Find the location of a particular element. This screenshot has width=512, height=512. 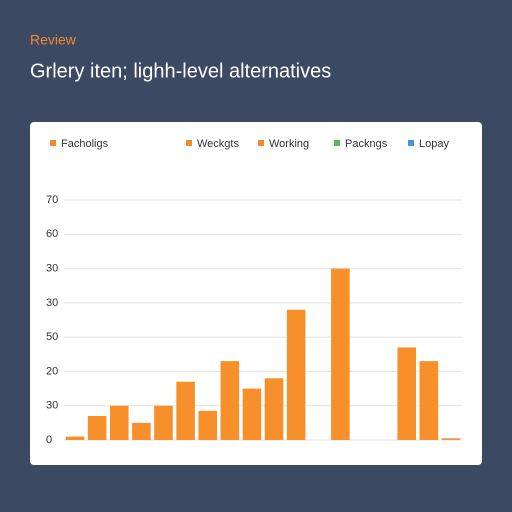

legend-label: Working is located at coordinates (289, 144).